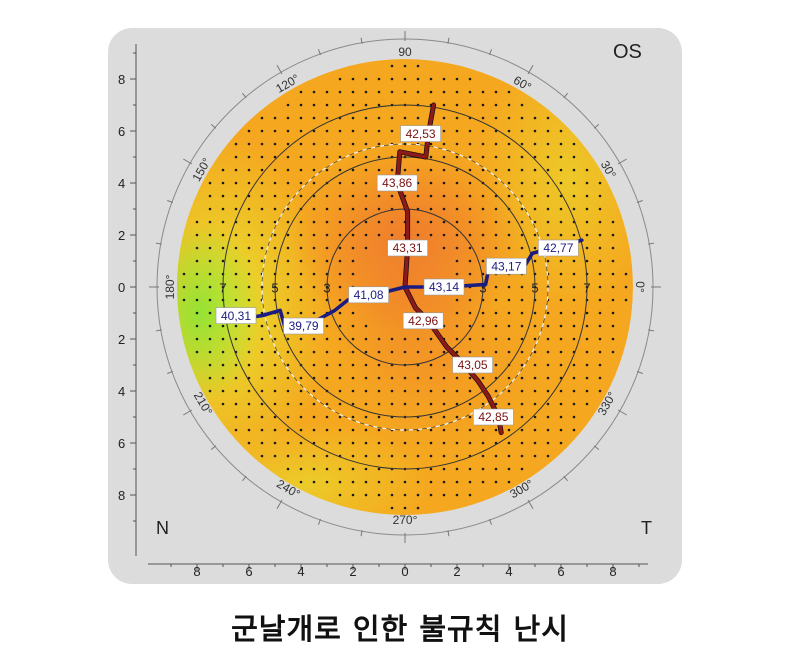 The image size is (800, 671). Describe the element at coordinates (162, 528) in the screenshot. I see `nasal-label: N` at that location.